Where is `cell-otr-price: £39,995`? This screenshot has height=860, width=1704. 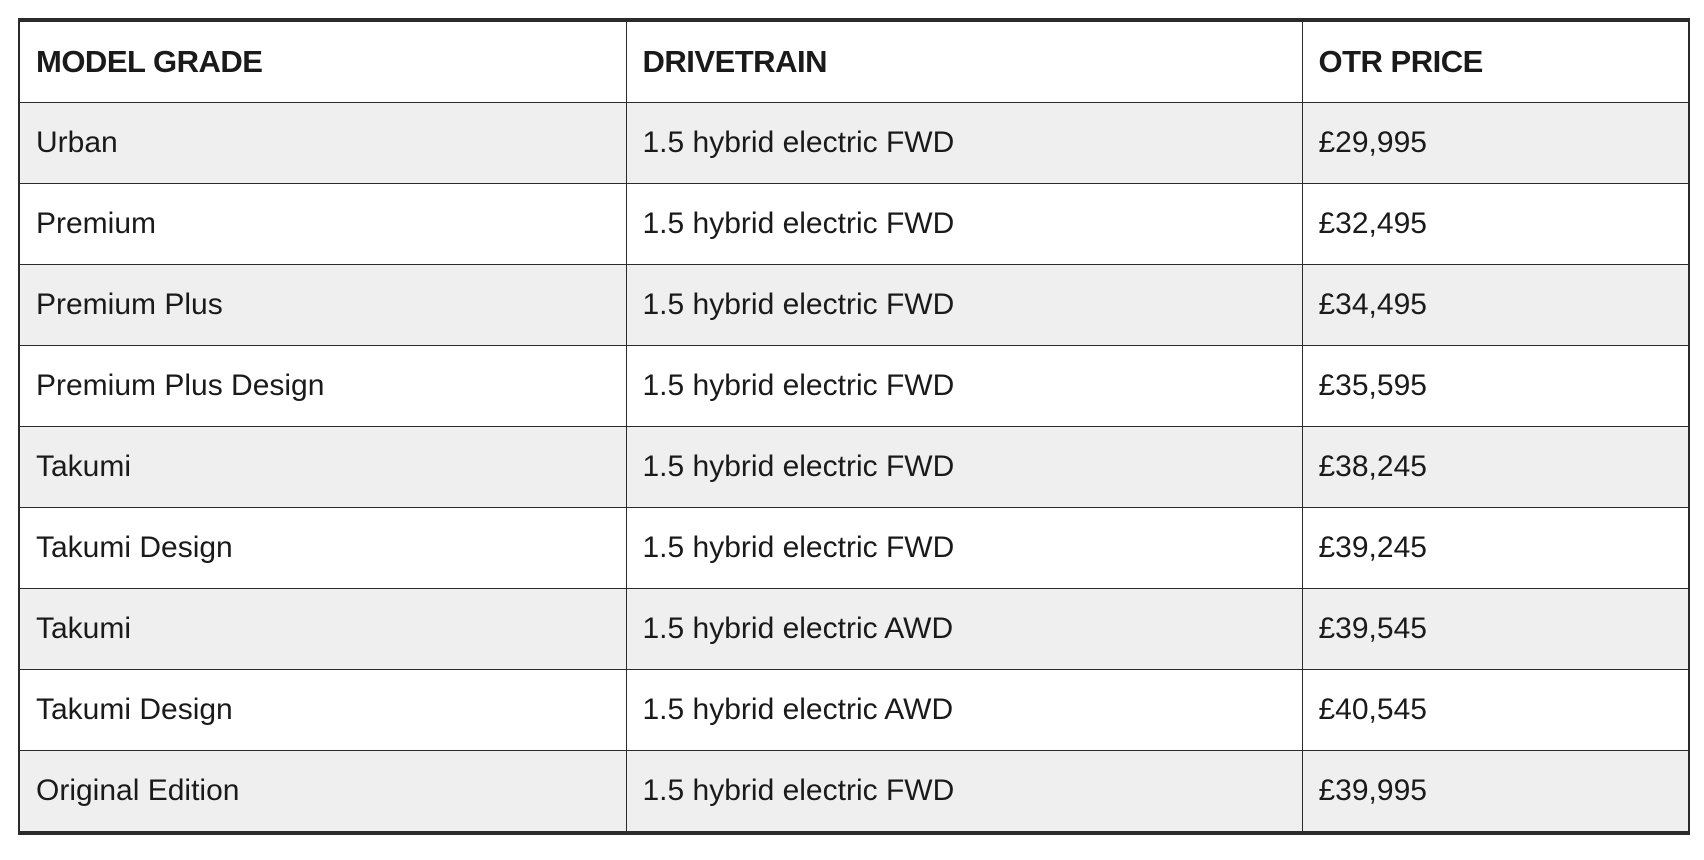
cell-otr-price: £39,995 is located at coordinates (1495, 792).